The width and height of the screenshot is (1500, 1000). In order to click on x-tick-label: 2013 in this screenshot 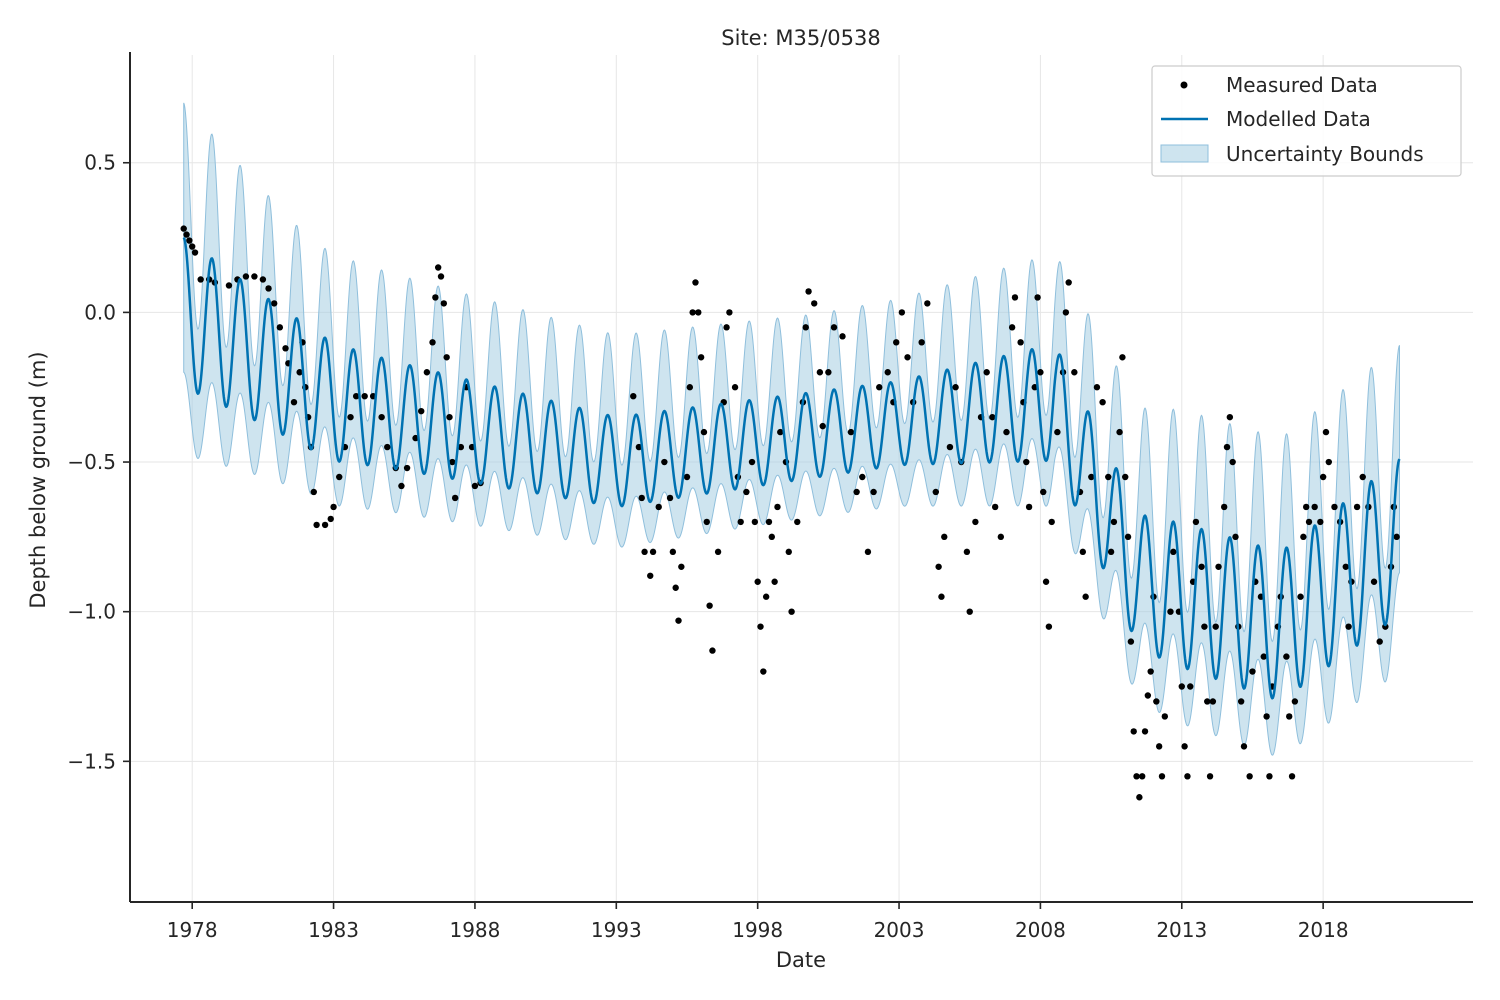, I will do `click(1181, 930)`.